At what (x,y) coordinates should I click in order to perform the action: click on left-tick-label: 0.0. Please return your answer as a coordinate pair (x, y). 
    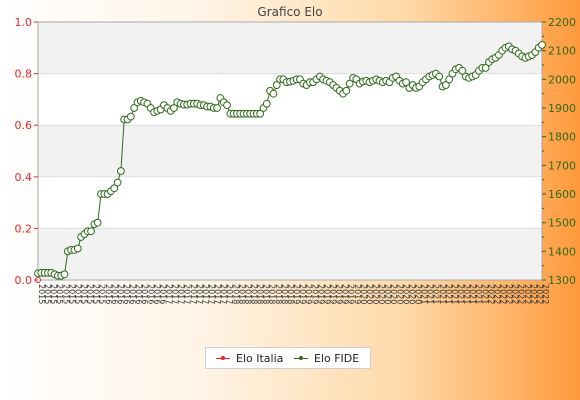
    Looking at the image, I should click on (24, 280).